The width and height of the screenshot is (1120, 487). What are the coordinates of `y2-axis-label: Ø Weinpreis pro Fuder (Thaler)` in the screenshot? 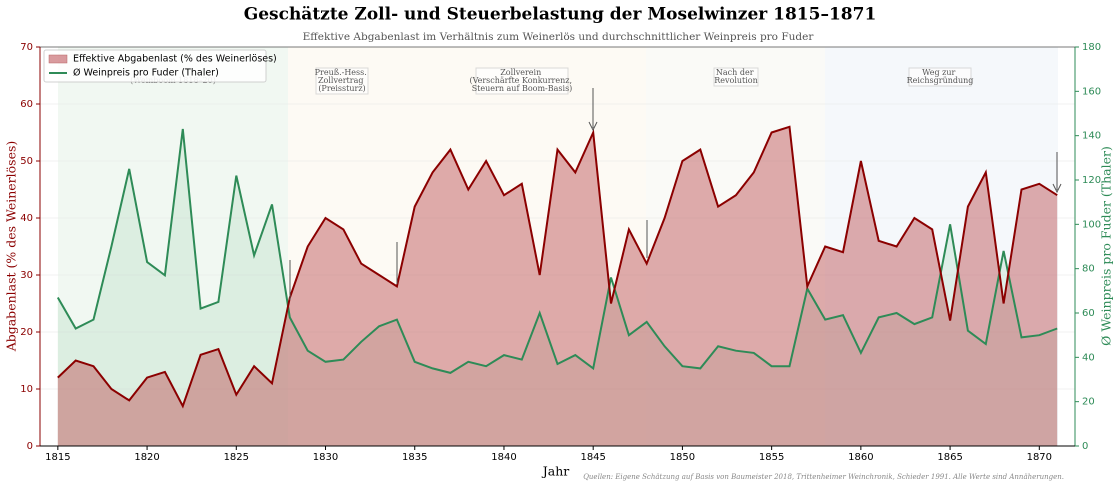 It's located at (1106, 246).